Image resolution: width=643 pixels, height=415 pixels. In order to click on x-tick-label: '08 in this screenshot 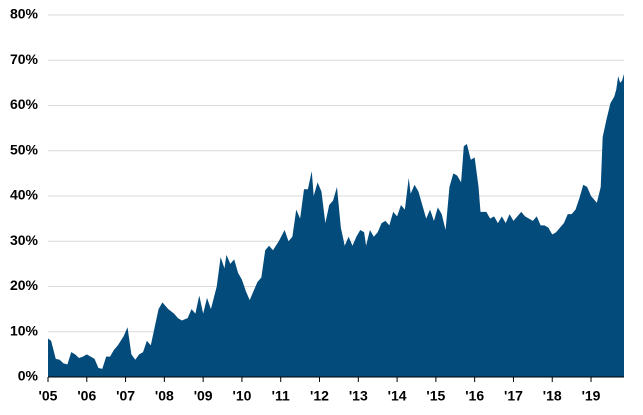, I will do `click(164, 396)`.